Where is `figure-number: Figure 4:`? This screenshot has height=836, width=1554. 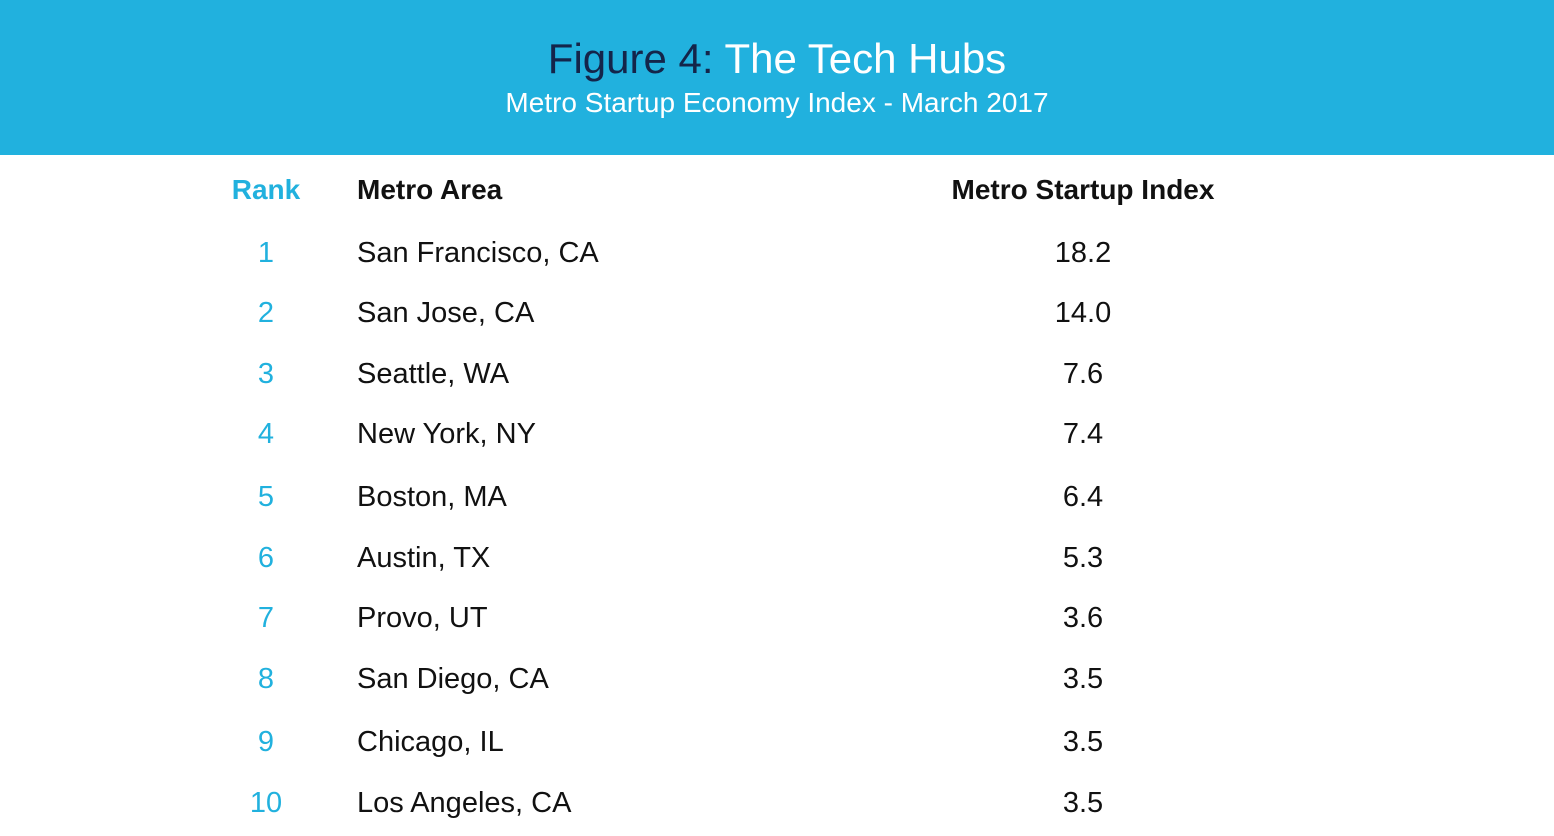
figure-number: Figure 4: is located at coordinates (630, 58).